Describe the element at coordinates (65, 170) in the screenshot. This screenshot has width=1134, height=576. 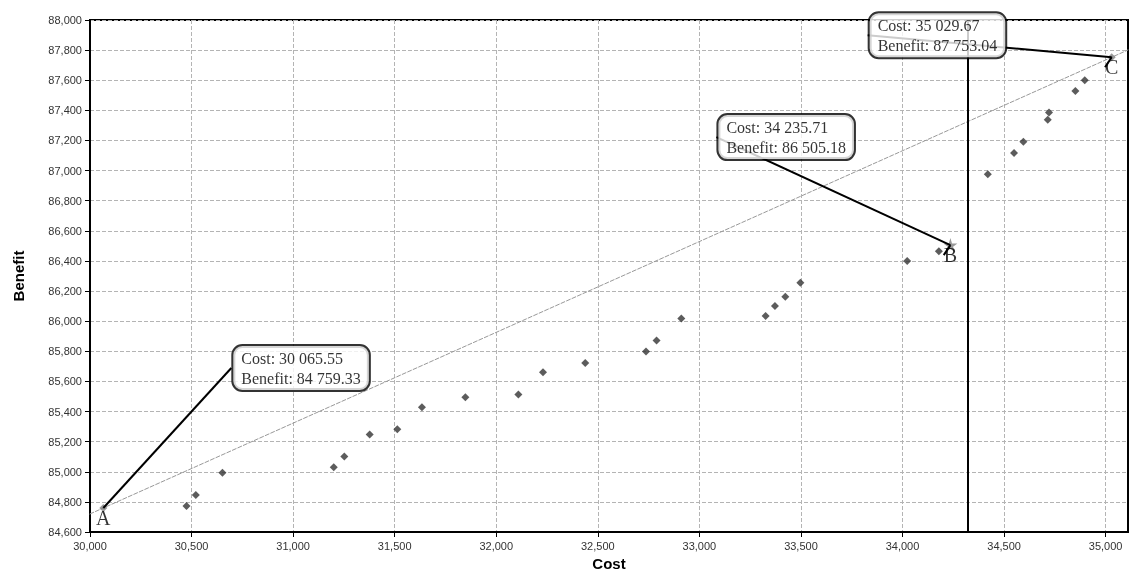
I see `y-tick-label: 87,000` at that location.